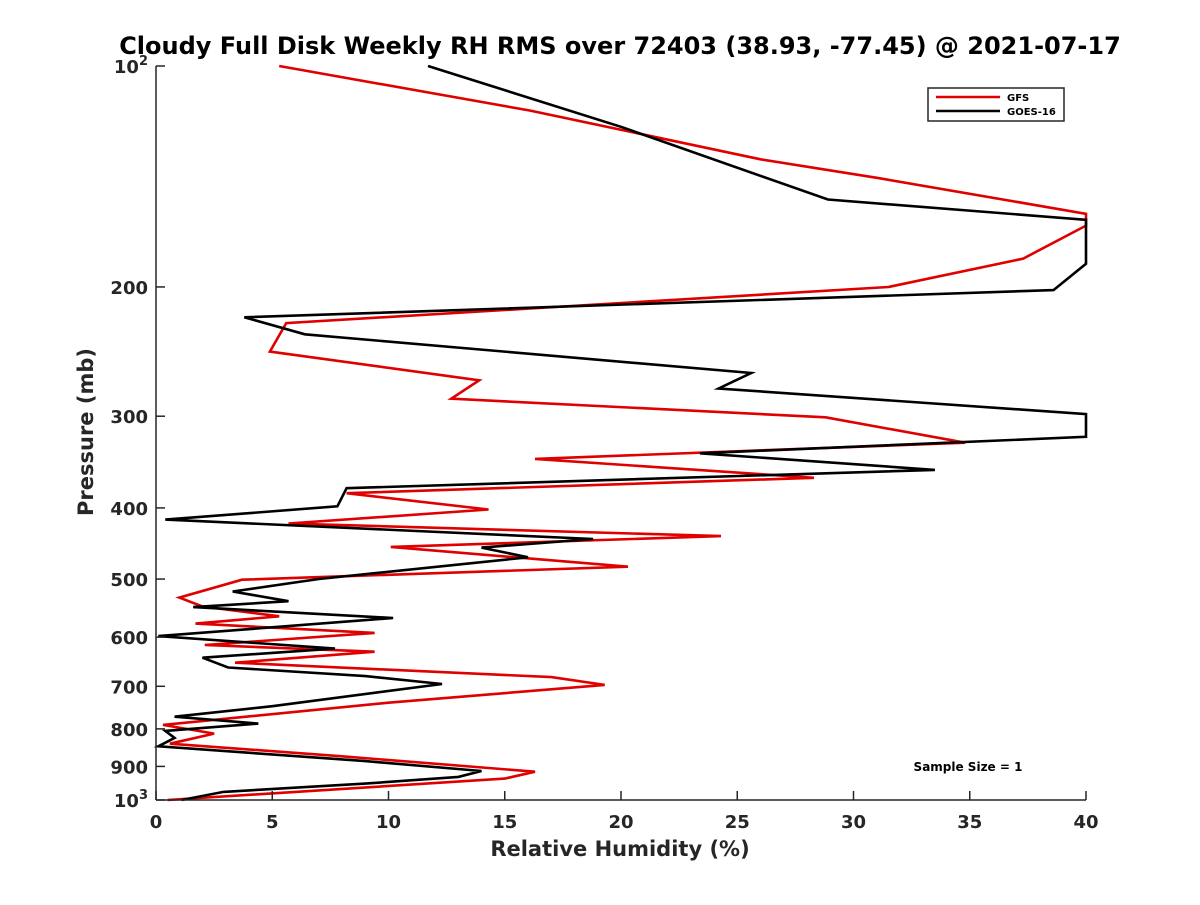 This screenshot has width=1200, height=905. What do you see at coordinates (272, 822) in the screenshot?
I see `x-tick-label: 5` at bounding box center [272, 822].